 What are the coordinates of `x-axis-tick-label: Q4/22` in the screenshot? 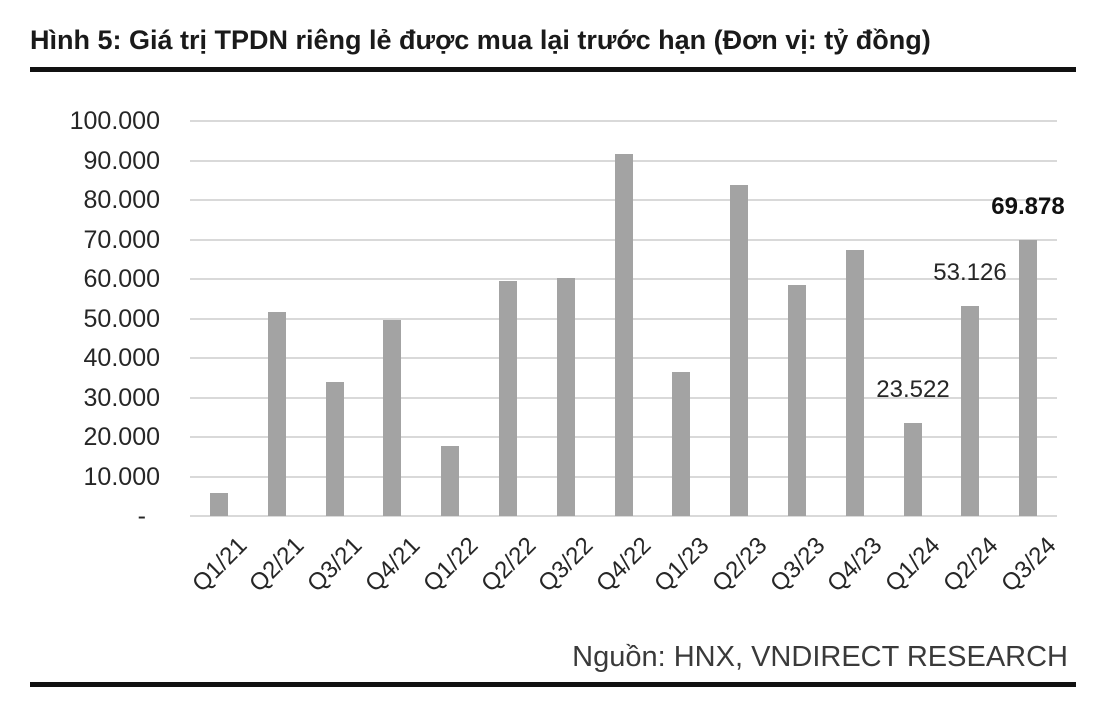 It's located at (624, 565).